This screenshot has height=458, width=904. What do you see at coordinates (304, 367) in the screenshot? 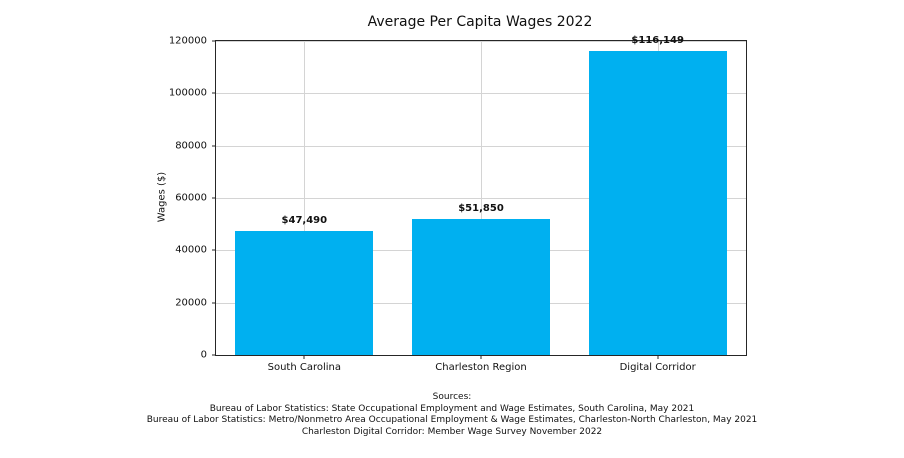
I see `x-tick-label: South Carolina` at bounding box center [304, 367].